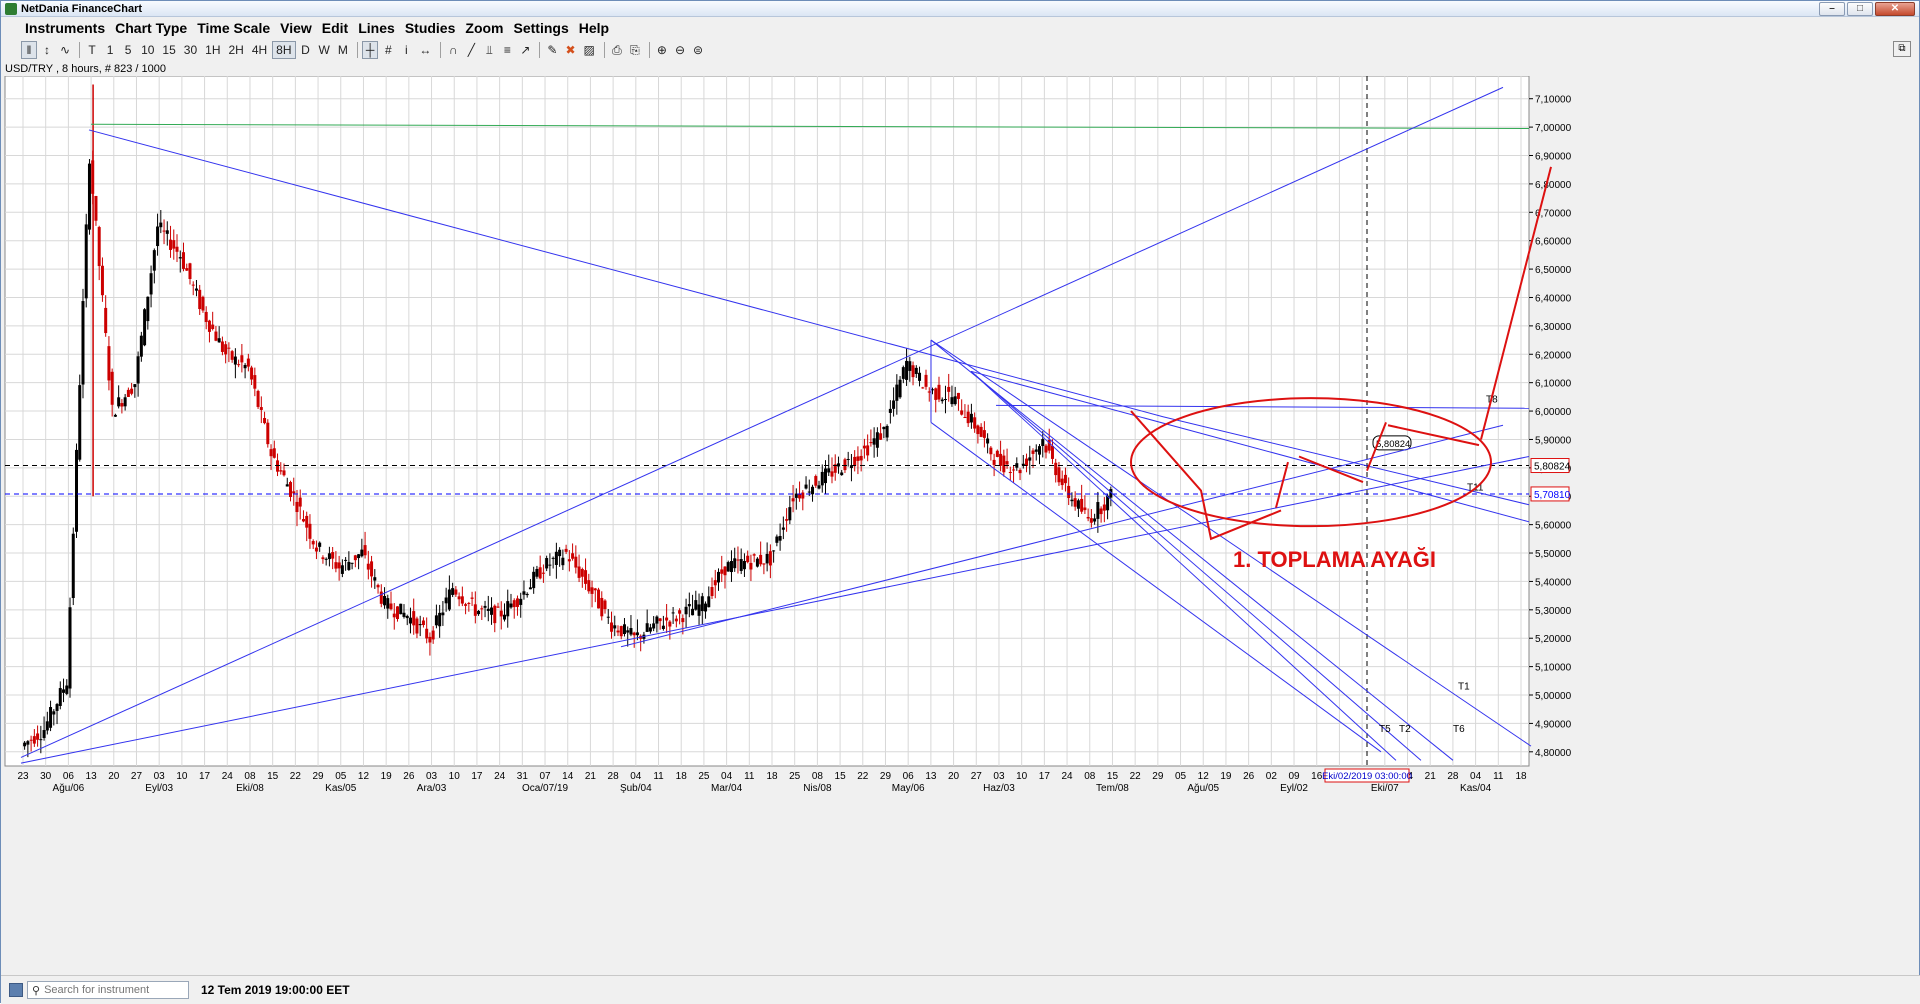  What do you see at coordinates (284, 50) in the screenshot?
I see `timeframe-8h-button: 8H` at bounding box center [284, 50].